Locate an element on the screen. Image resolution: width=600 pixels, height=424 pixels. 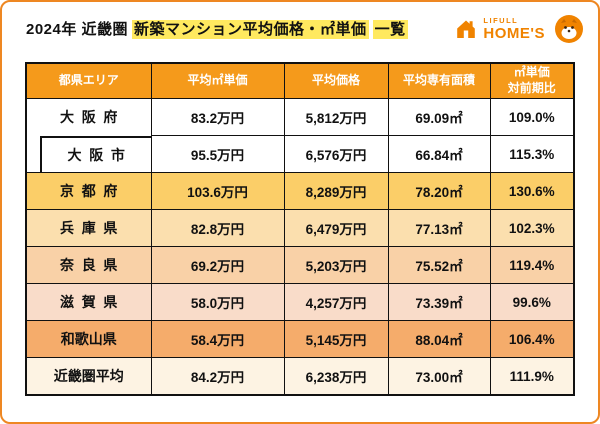
price-cell: 5,203万円 is located at coordinates (336, 265).